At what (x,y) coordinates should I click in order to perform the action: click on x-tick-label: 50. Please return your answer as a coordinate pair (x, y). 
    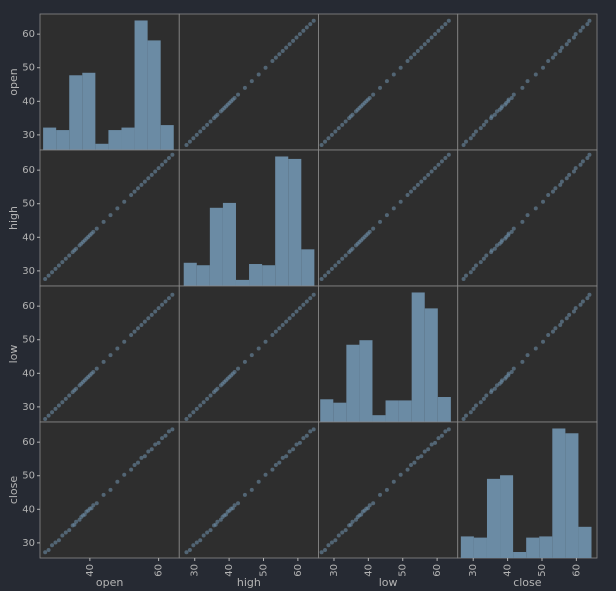
    Looking at the image, I should click on (263, 570).